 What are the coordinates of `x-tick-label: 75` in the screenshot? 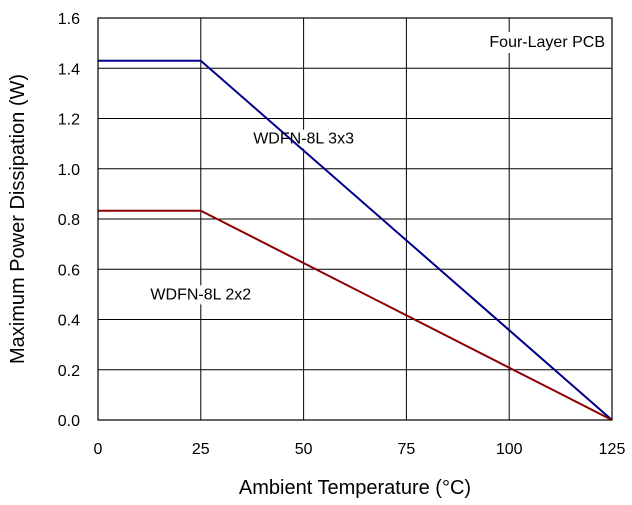 It's located at (407, 449).